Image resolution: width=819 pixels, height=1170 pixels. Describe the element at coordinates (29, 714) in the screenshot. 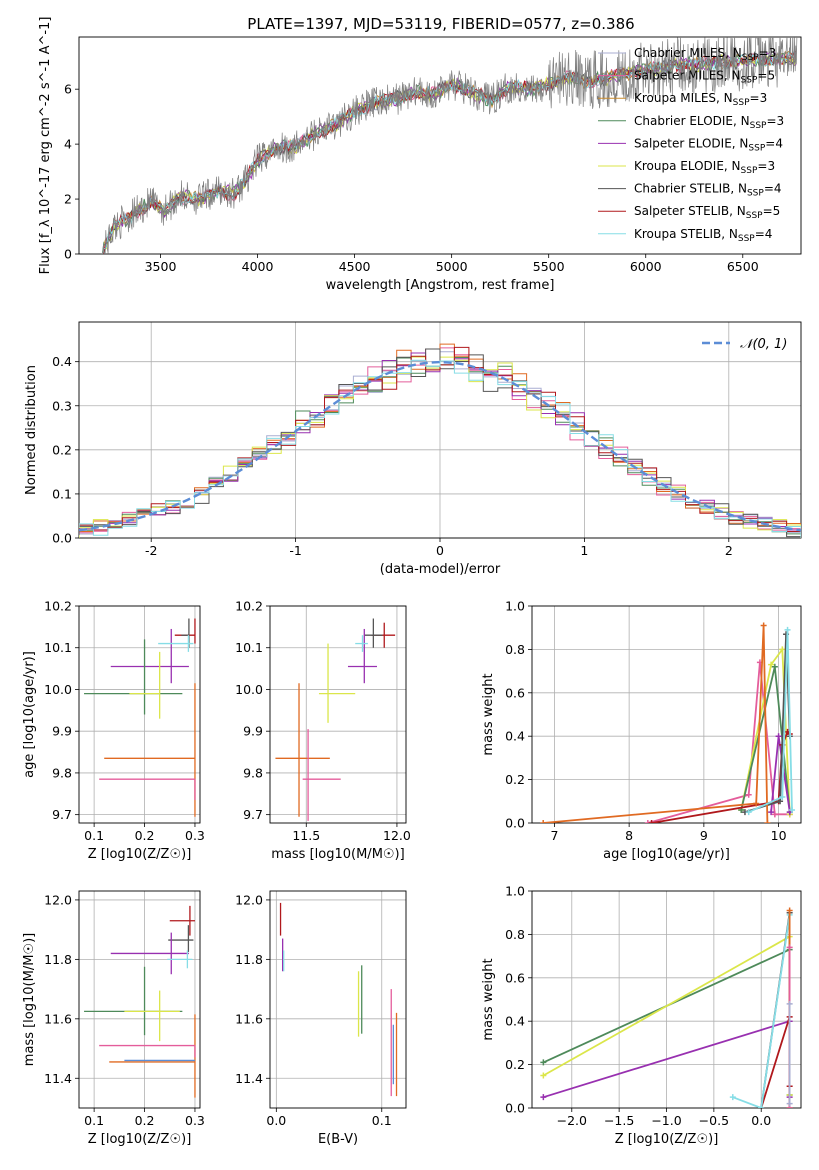

I see `y-axis-label: age [log10(age/yr)]` at that location.